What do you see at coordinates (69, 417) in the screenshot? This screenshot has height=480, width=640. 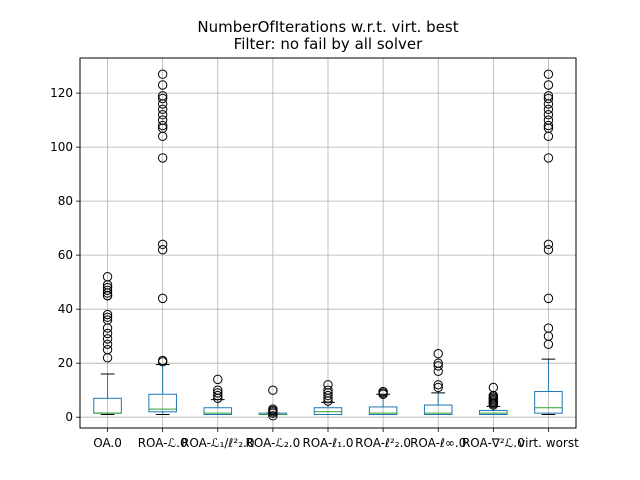 I see `y-tick-label: 0` at bounding box center [69, 417].